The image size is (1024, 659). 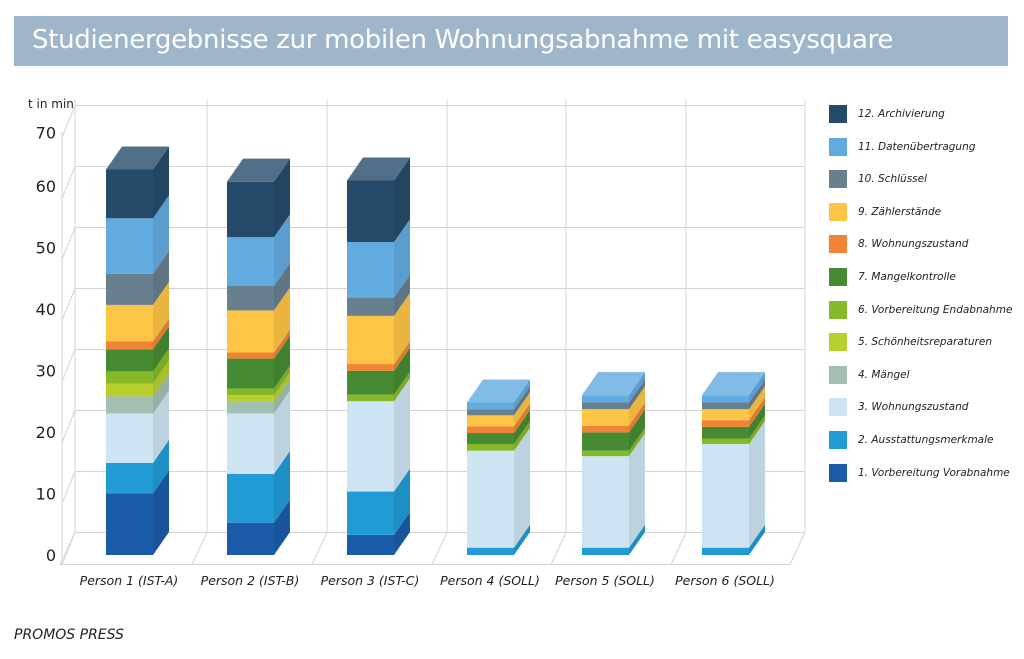 I want to click on y-axis-label: t in min, so click(x=51, y=104).